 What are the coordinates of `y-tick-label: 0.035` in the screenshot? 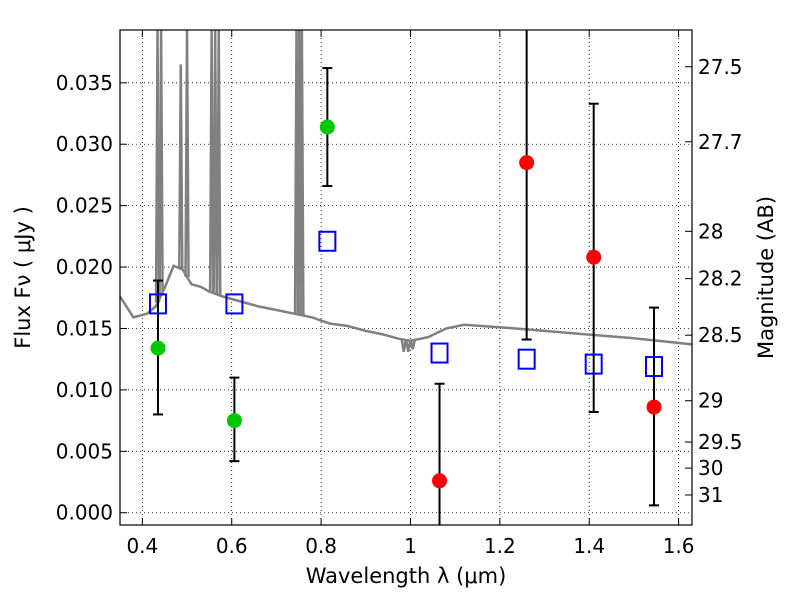 It's located at (84, 83).